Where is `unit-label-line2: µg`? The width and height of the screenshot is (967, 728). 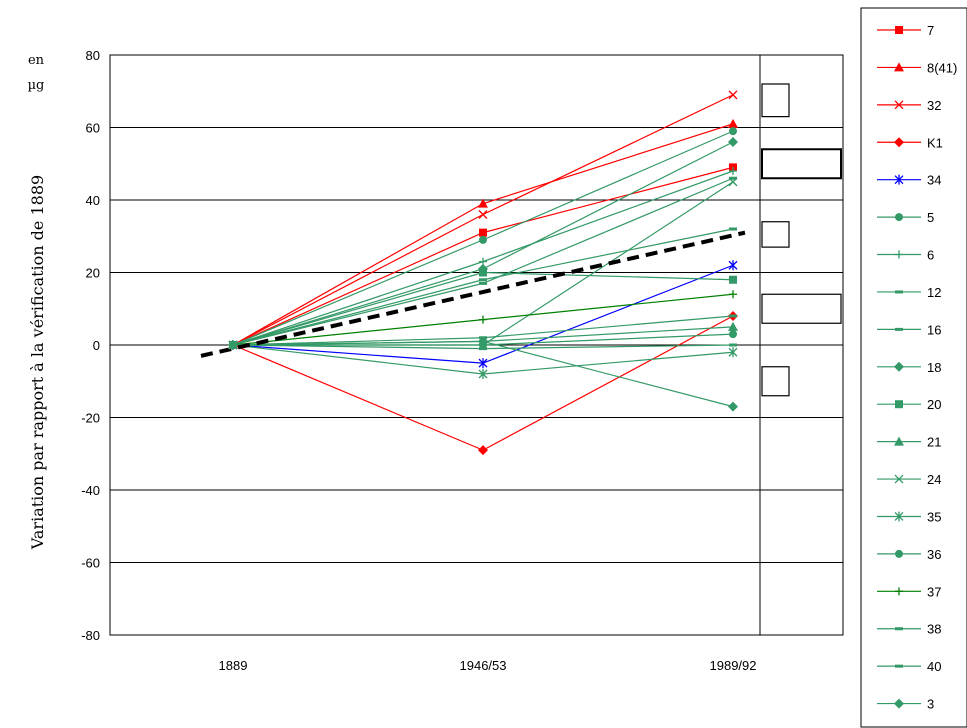
unit-label-line2: µg is located at coordinates (36, 85).